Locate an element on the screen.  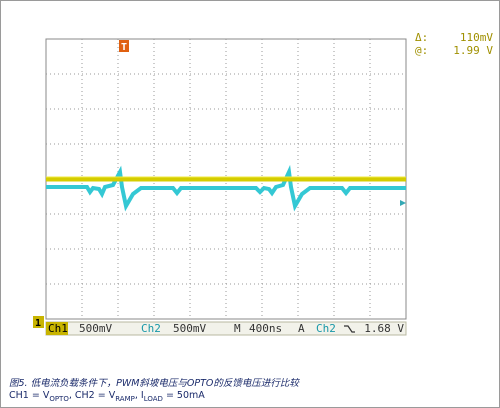
delta-label: Δ: is located at coordinates (421, 37).